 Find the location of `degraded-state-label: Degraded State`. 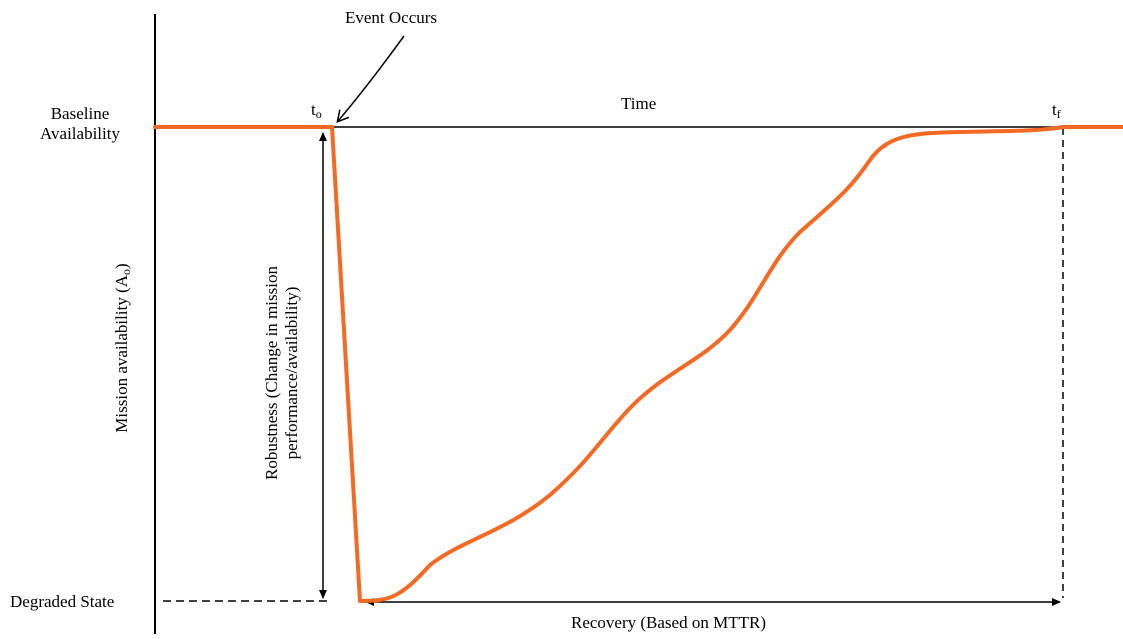

degraded-state-label: Degraded State is located at coordinates (62, 601).